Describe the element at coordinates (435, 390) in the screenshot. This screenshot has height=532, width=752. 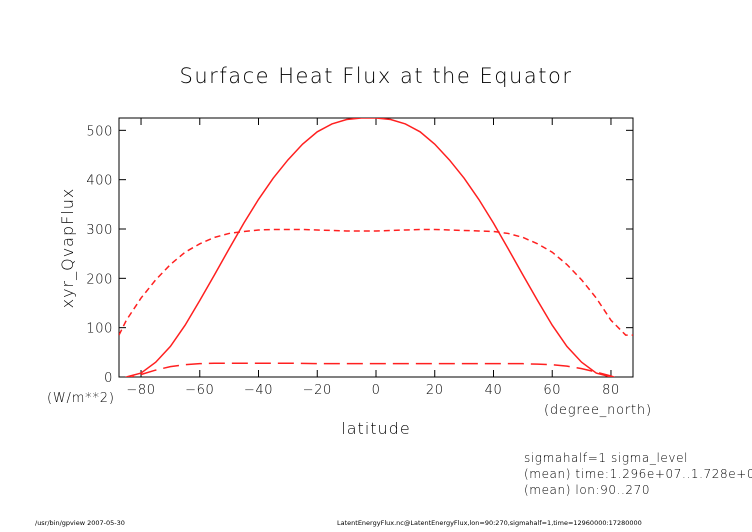
I see `x-tick-label: 20` at that location.